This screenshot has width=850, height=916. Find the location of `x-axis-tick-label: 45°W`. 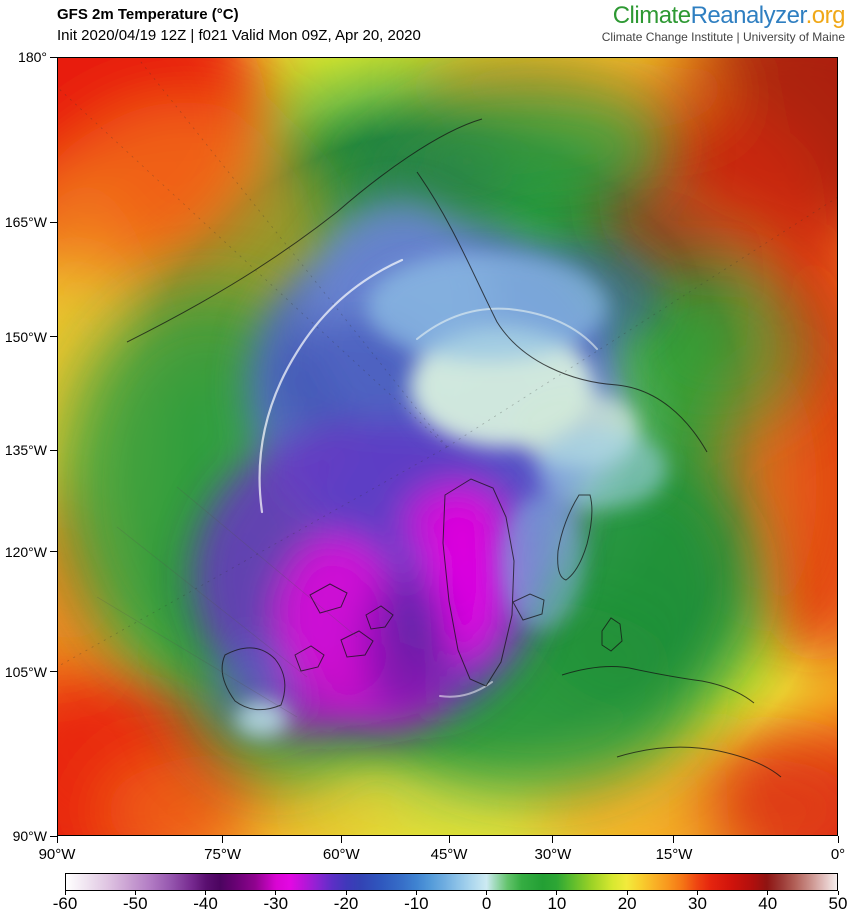

x-axis-tick-label: 45°W is located at coordinates (449, 854).